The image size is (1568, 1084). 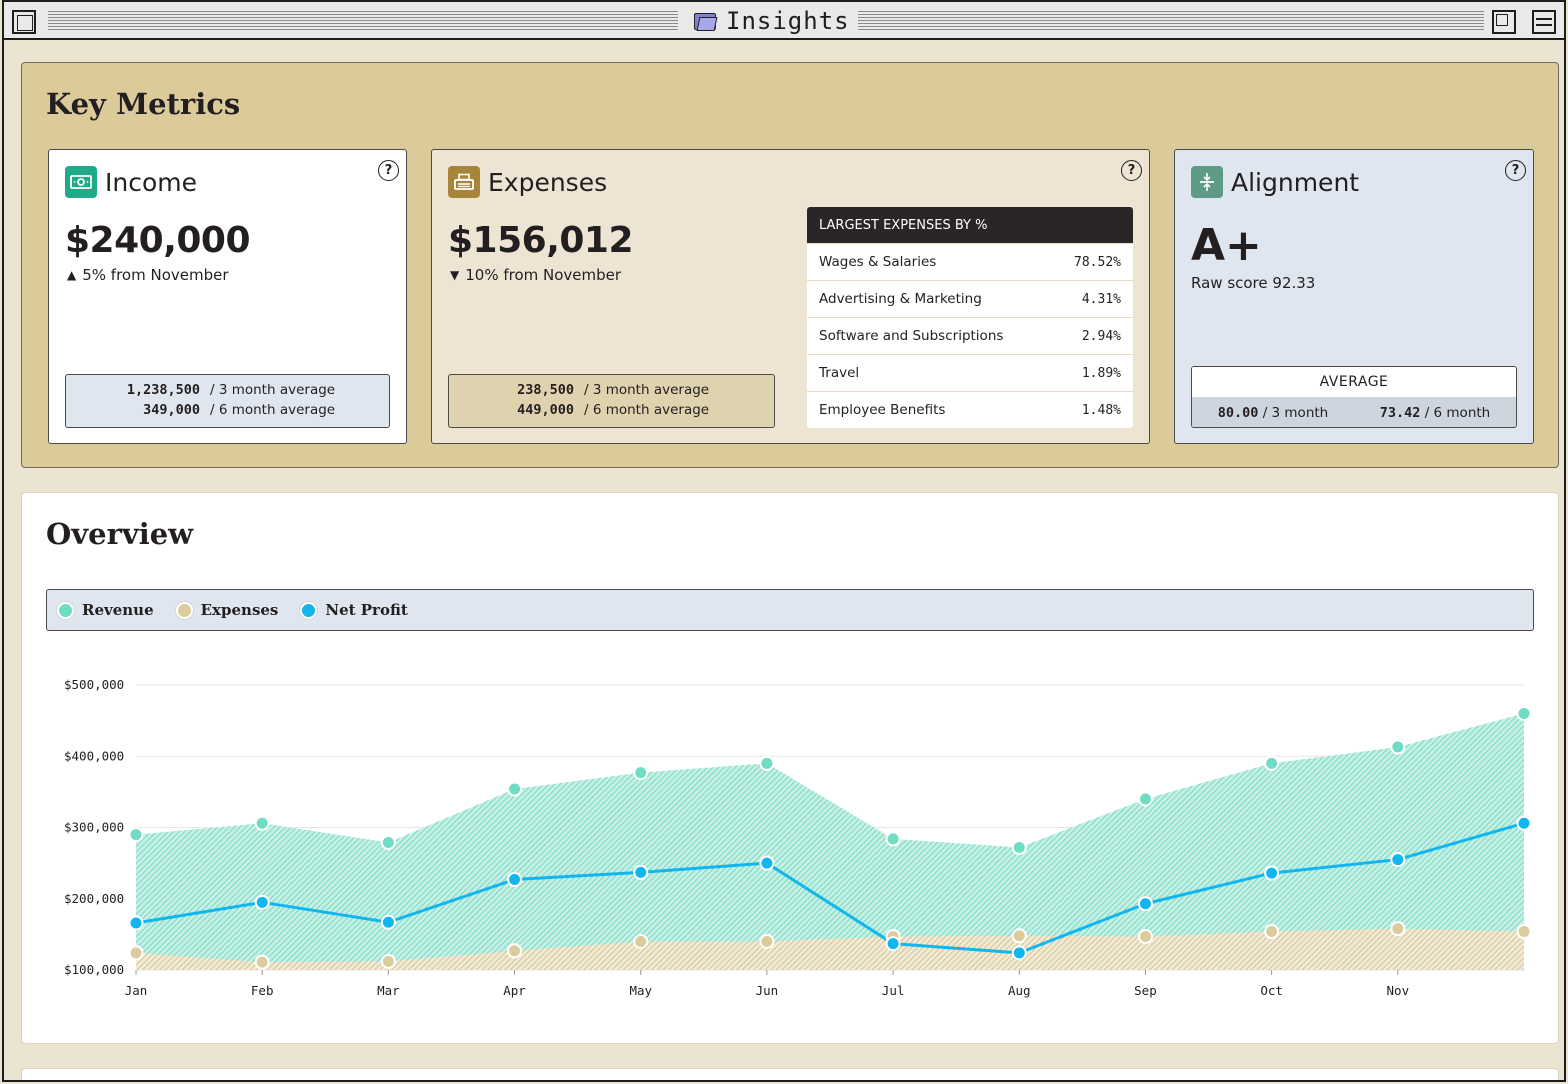 I want to click on alignment-avg-title: AVERAGE, so click(x=1354, y=382).